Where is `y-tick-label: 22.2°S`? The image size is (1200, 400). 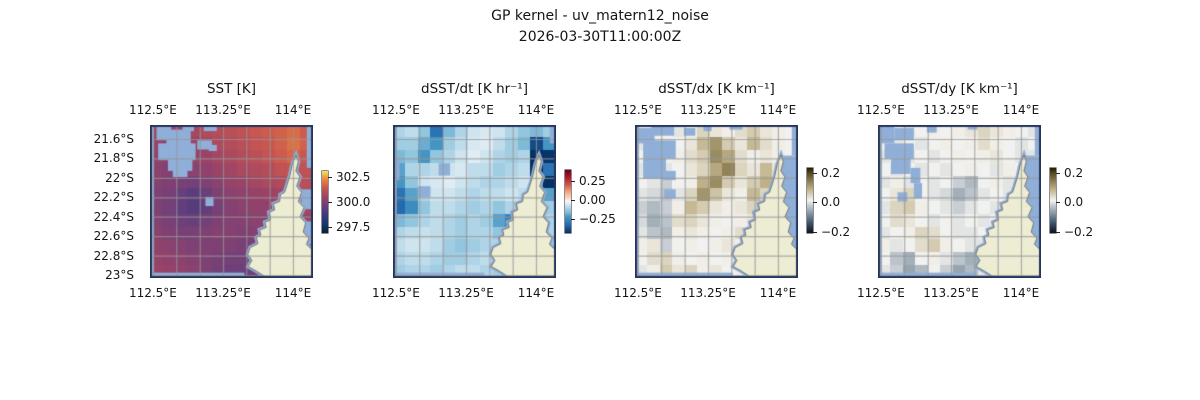 y-tick-label: 22.2°S is located at coordinates (113, 197).